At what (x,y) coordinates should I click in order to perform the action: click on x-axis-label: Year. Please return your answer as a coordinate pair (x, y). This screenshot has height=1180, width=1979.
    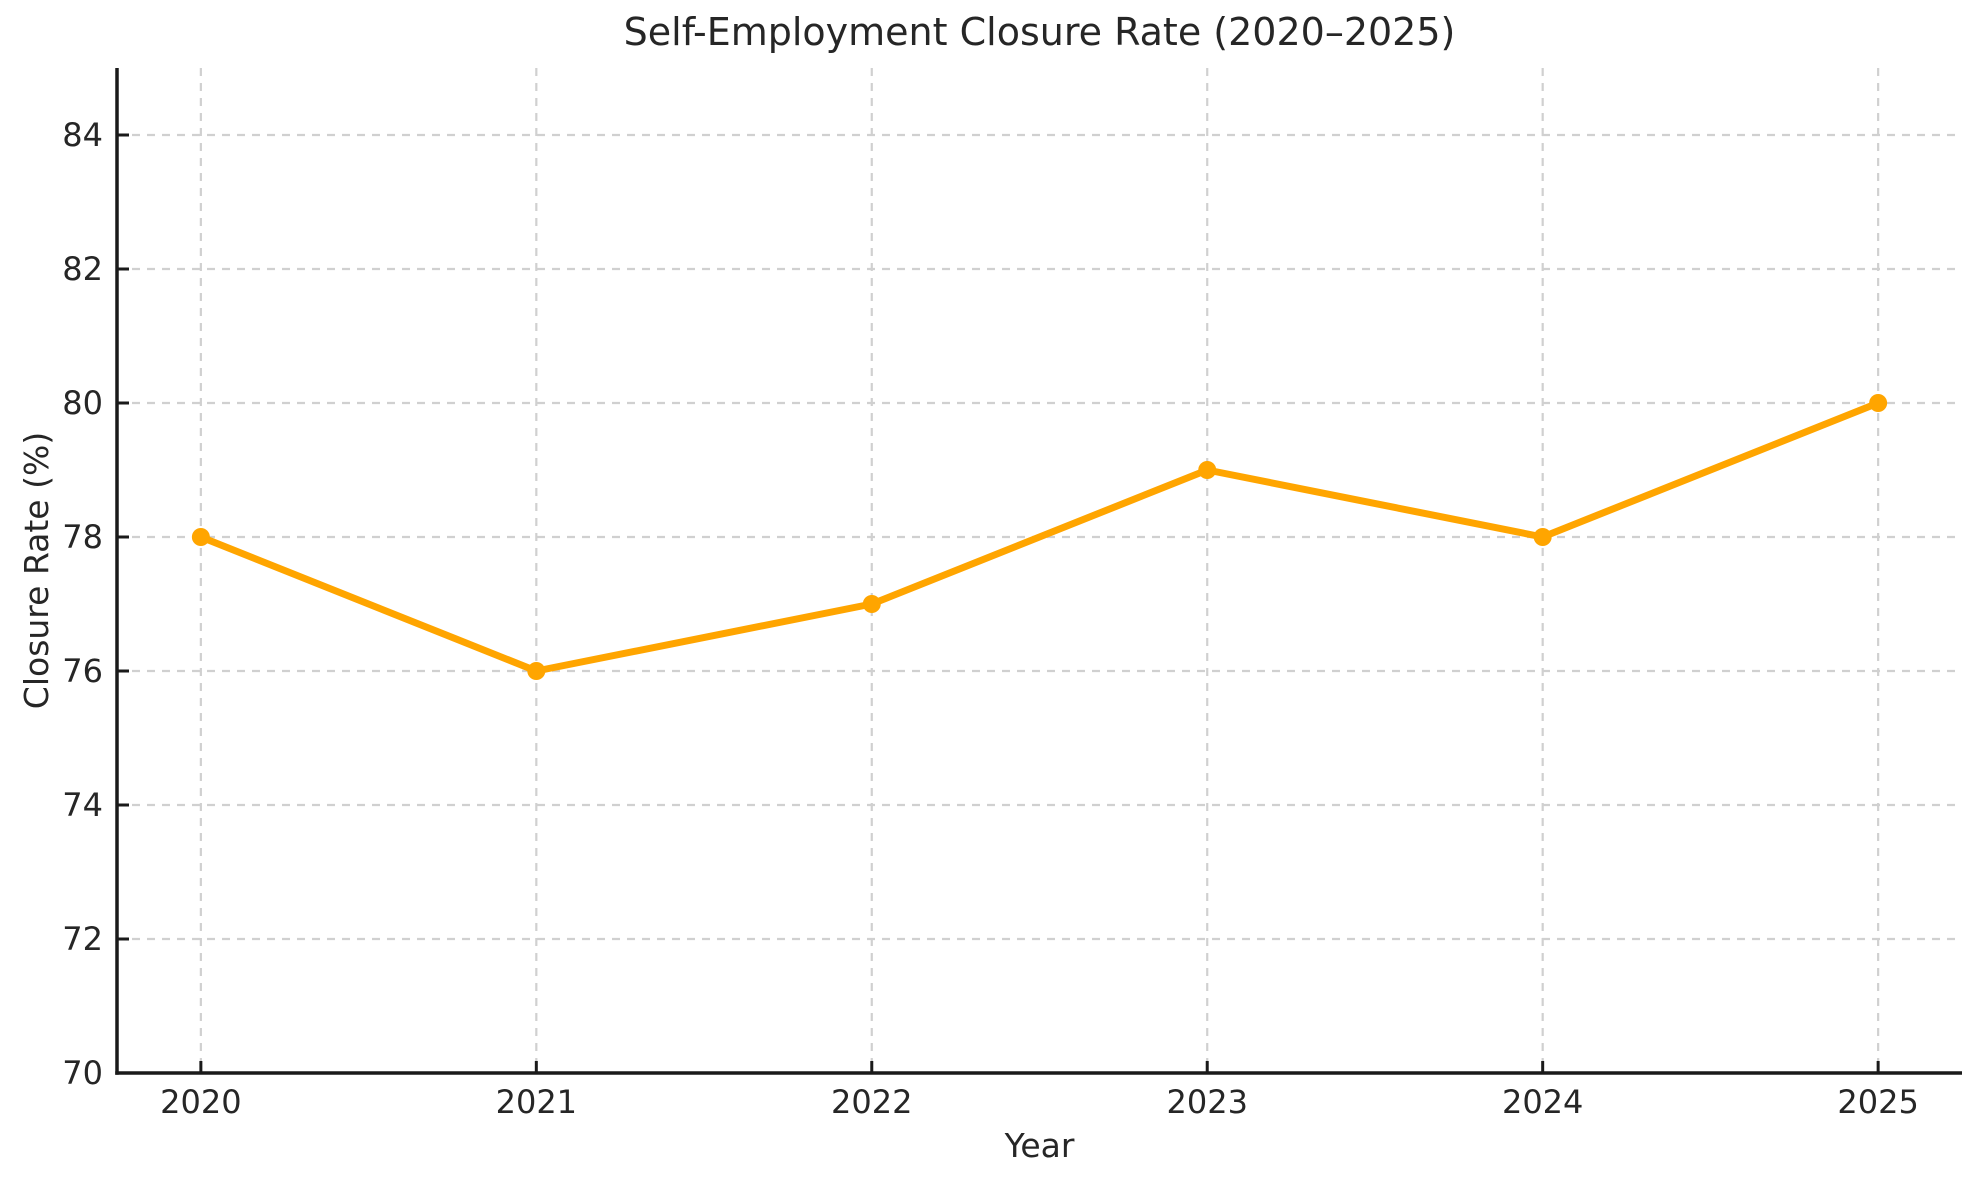
    Looking at the image, I should click on (1039, 1145).